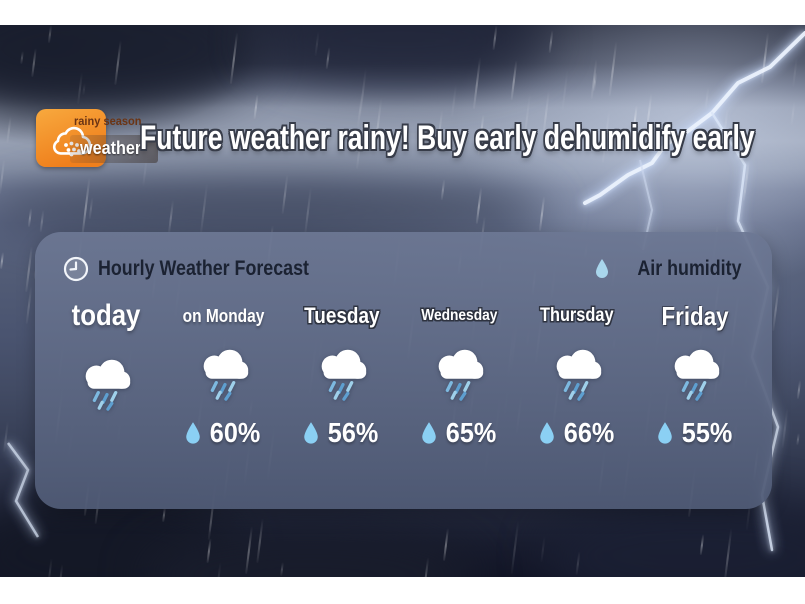 This screenshot has height=604, width=805. I want to click on humidity-reading: 60%, so click(223, 433).